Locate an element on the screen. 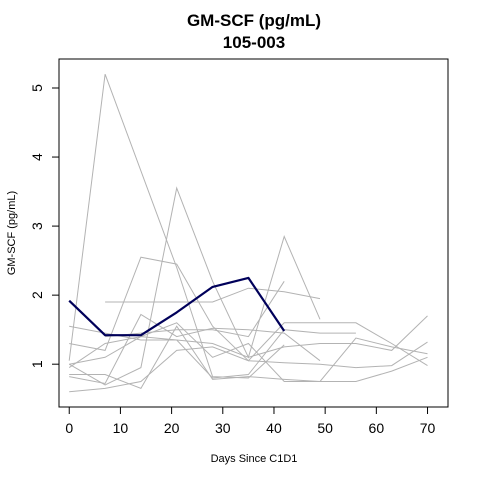 The image size is (480, 480). x-tick-label-70: 70 is located at coordinates (428, 428).